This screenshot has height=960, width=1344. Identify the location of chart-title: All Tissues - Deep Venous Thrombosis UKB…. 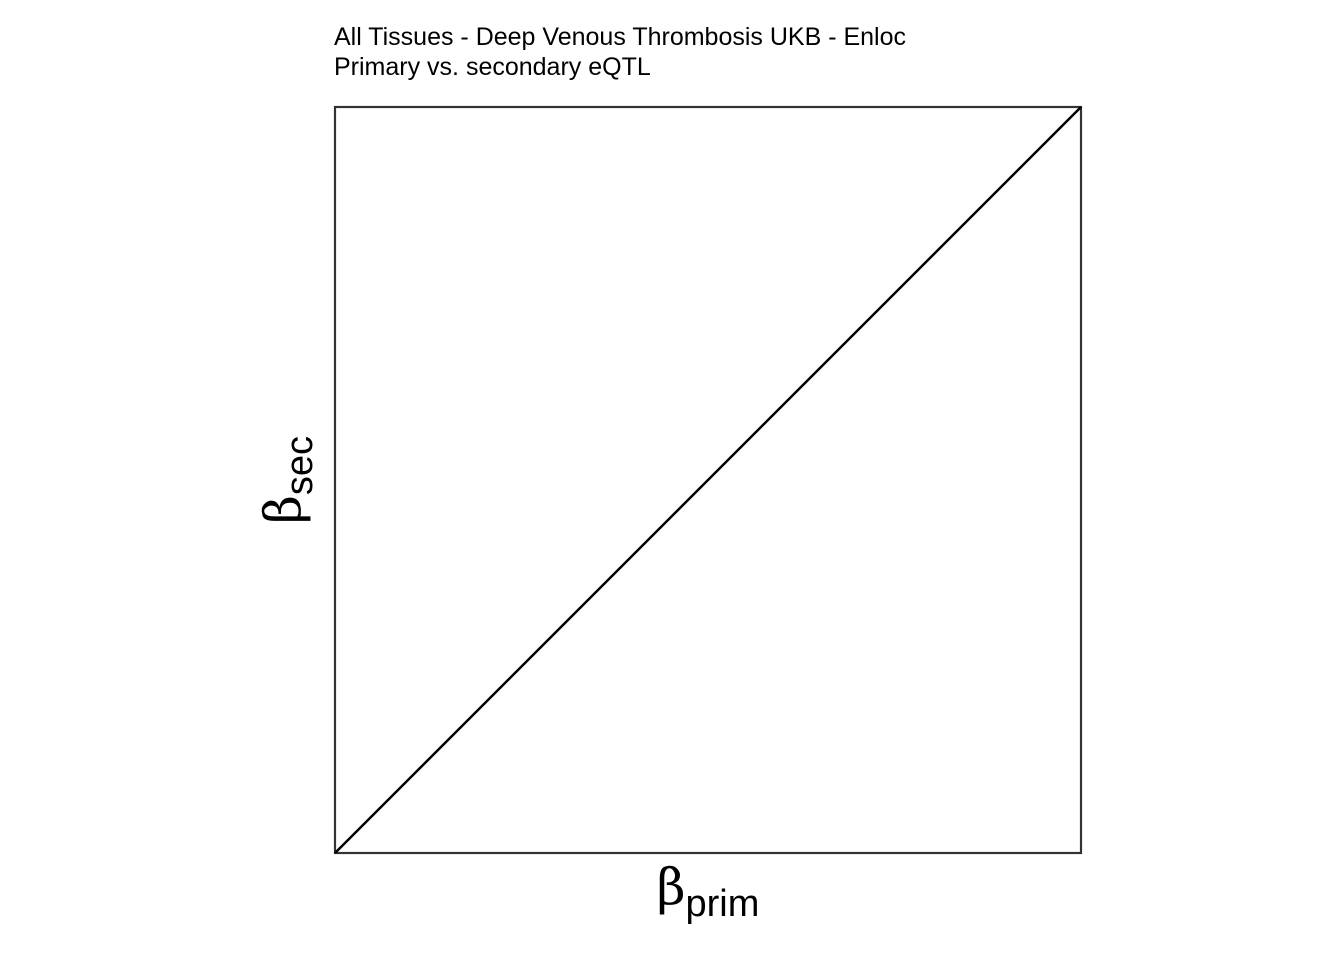
(620, 37).